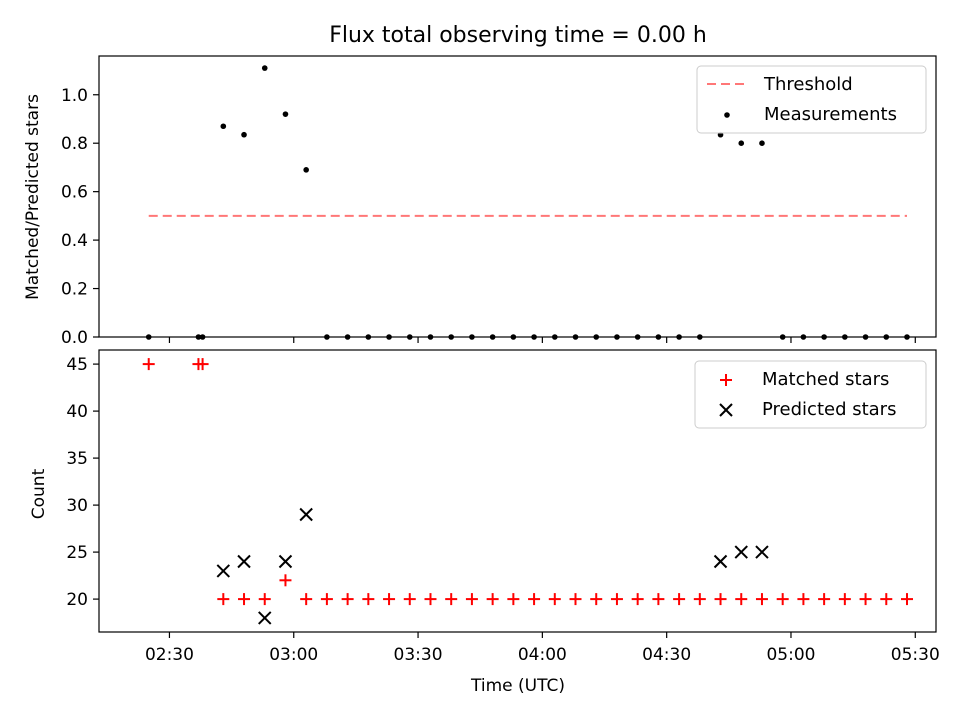  Describe the element at coordinates (542, 655) in the screenshot. I see `xtick-label: 04:00` at that location.